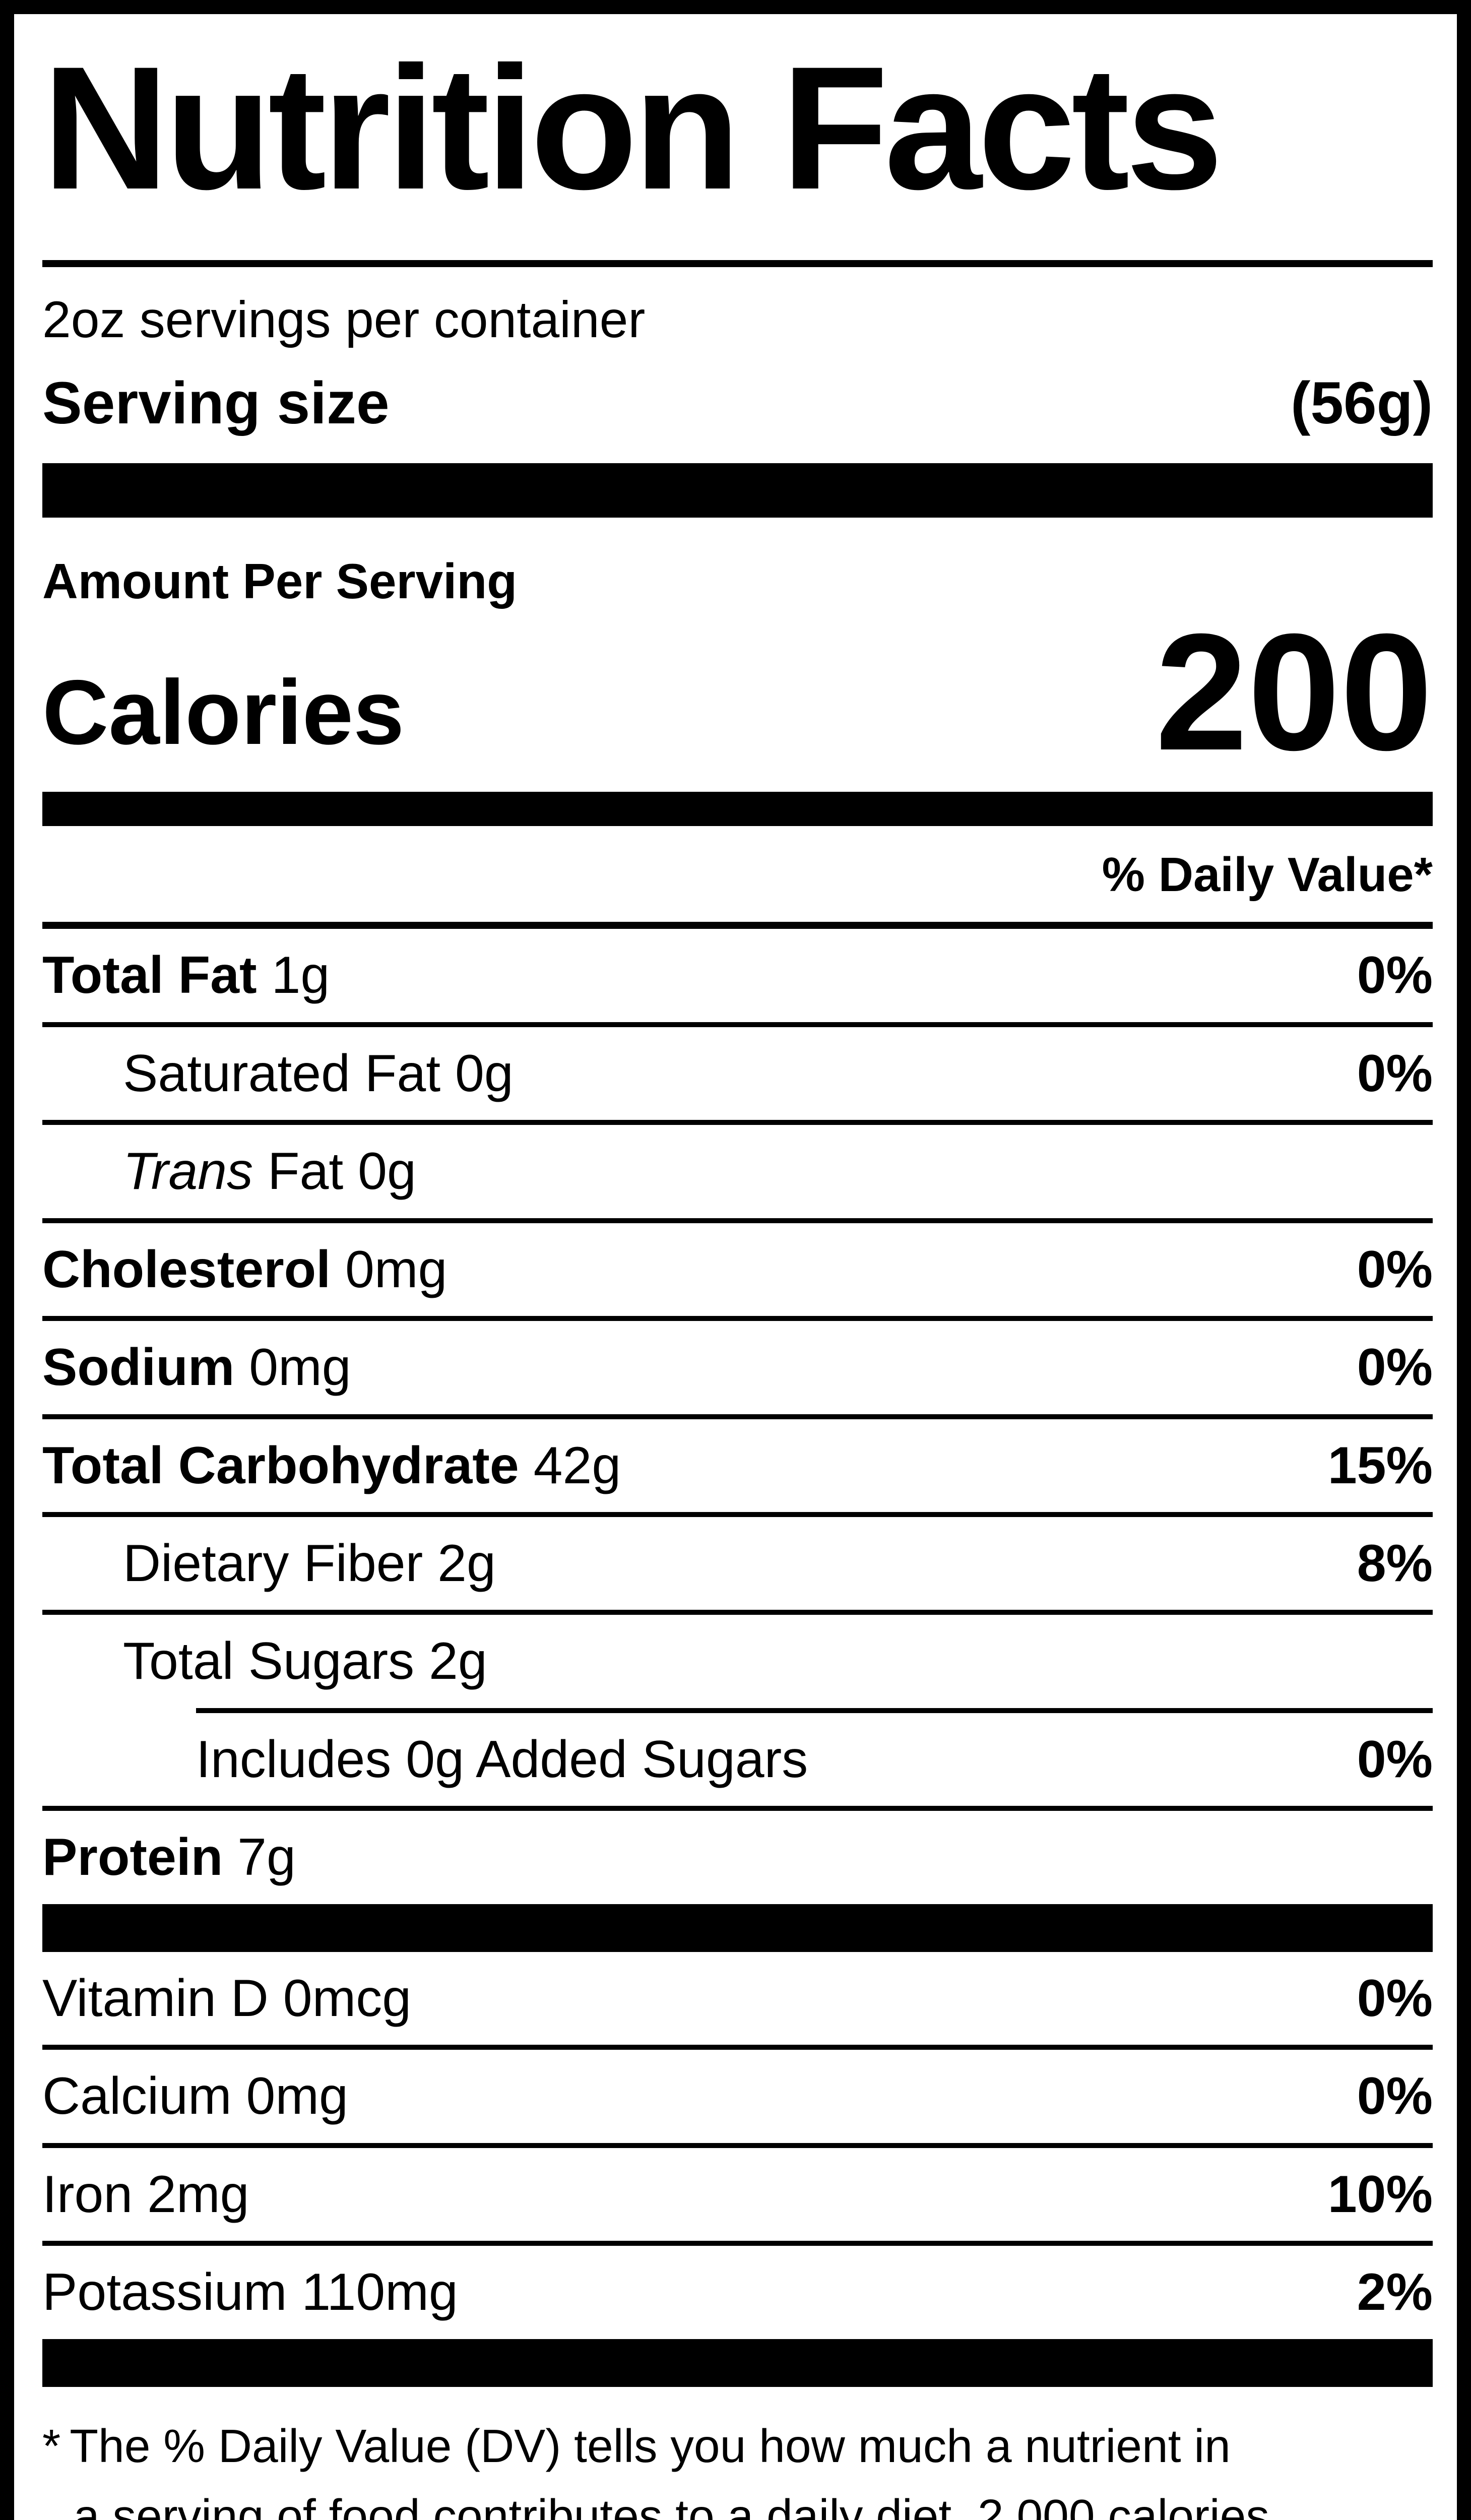  Describe the element at coordinates (814, 1710) in the screenshot. I see `added-sugars-divider` at that location.